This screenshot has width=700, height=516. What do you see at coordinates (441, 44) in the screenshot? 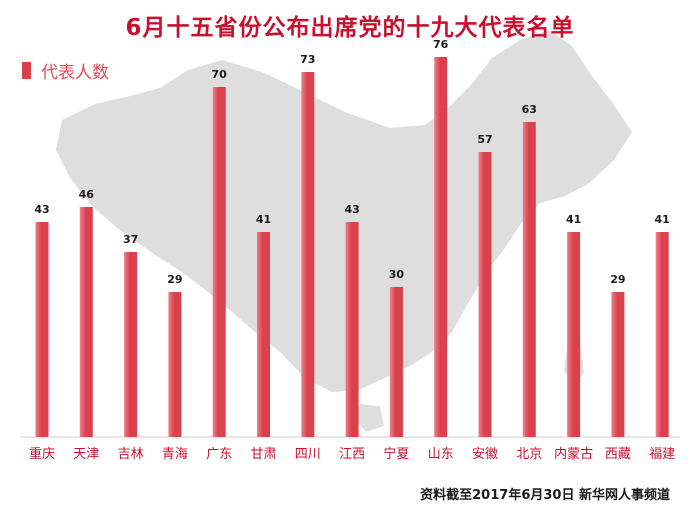
I see `value-label-9: 76` at bounding box center [441, 44].